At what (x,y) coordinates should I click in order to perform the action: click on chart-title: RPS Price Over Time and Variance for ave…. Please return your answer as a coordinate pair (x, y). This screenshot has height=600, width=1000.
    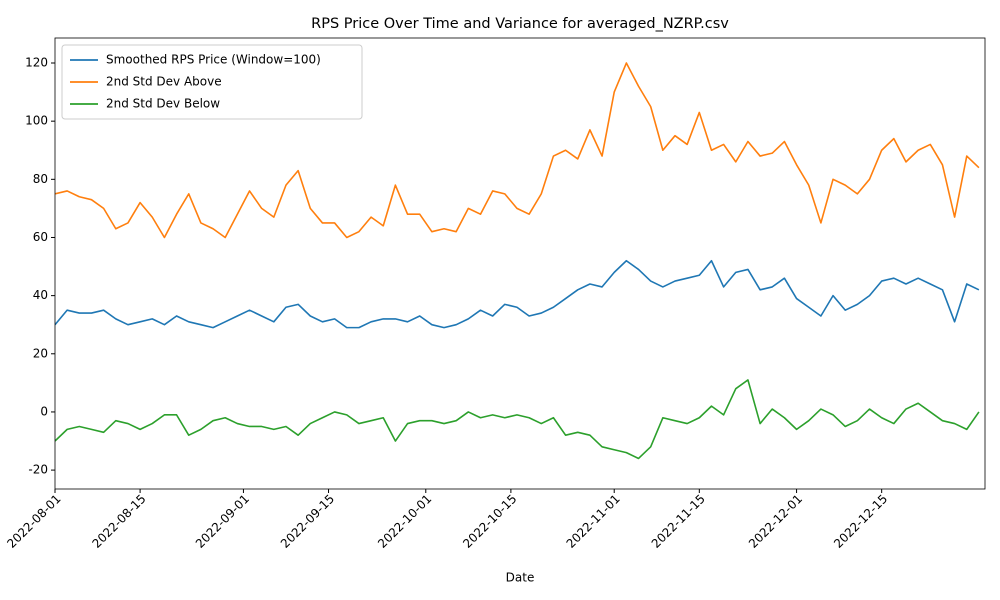
    Looking at the image, I should click on (520, 24).